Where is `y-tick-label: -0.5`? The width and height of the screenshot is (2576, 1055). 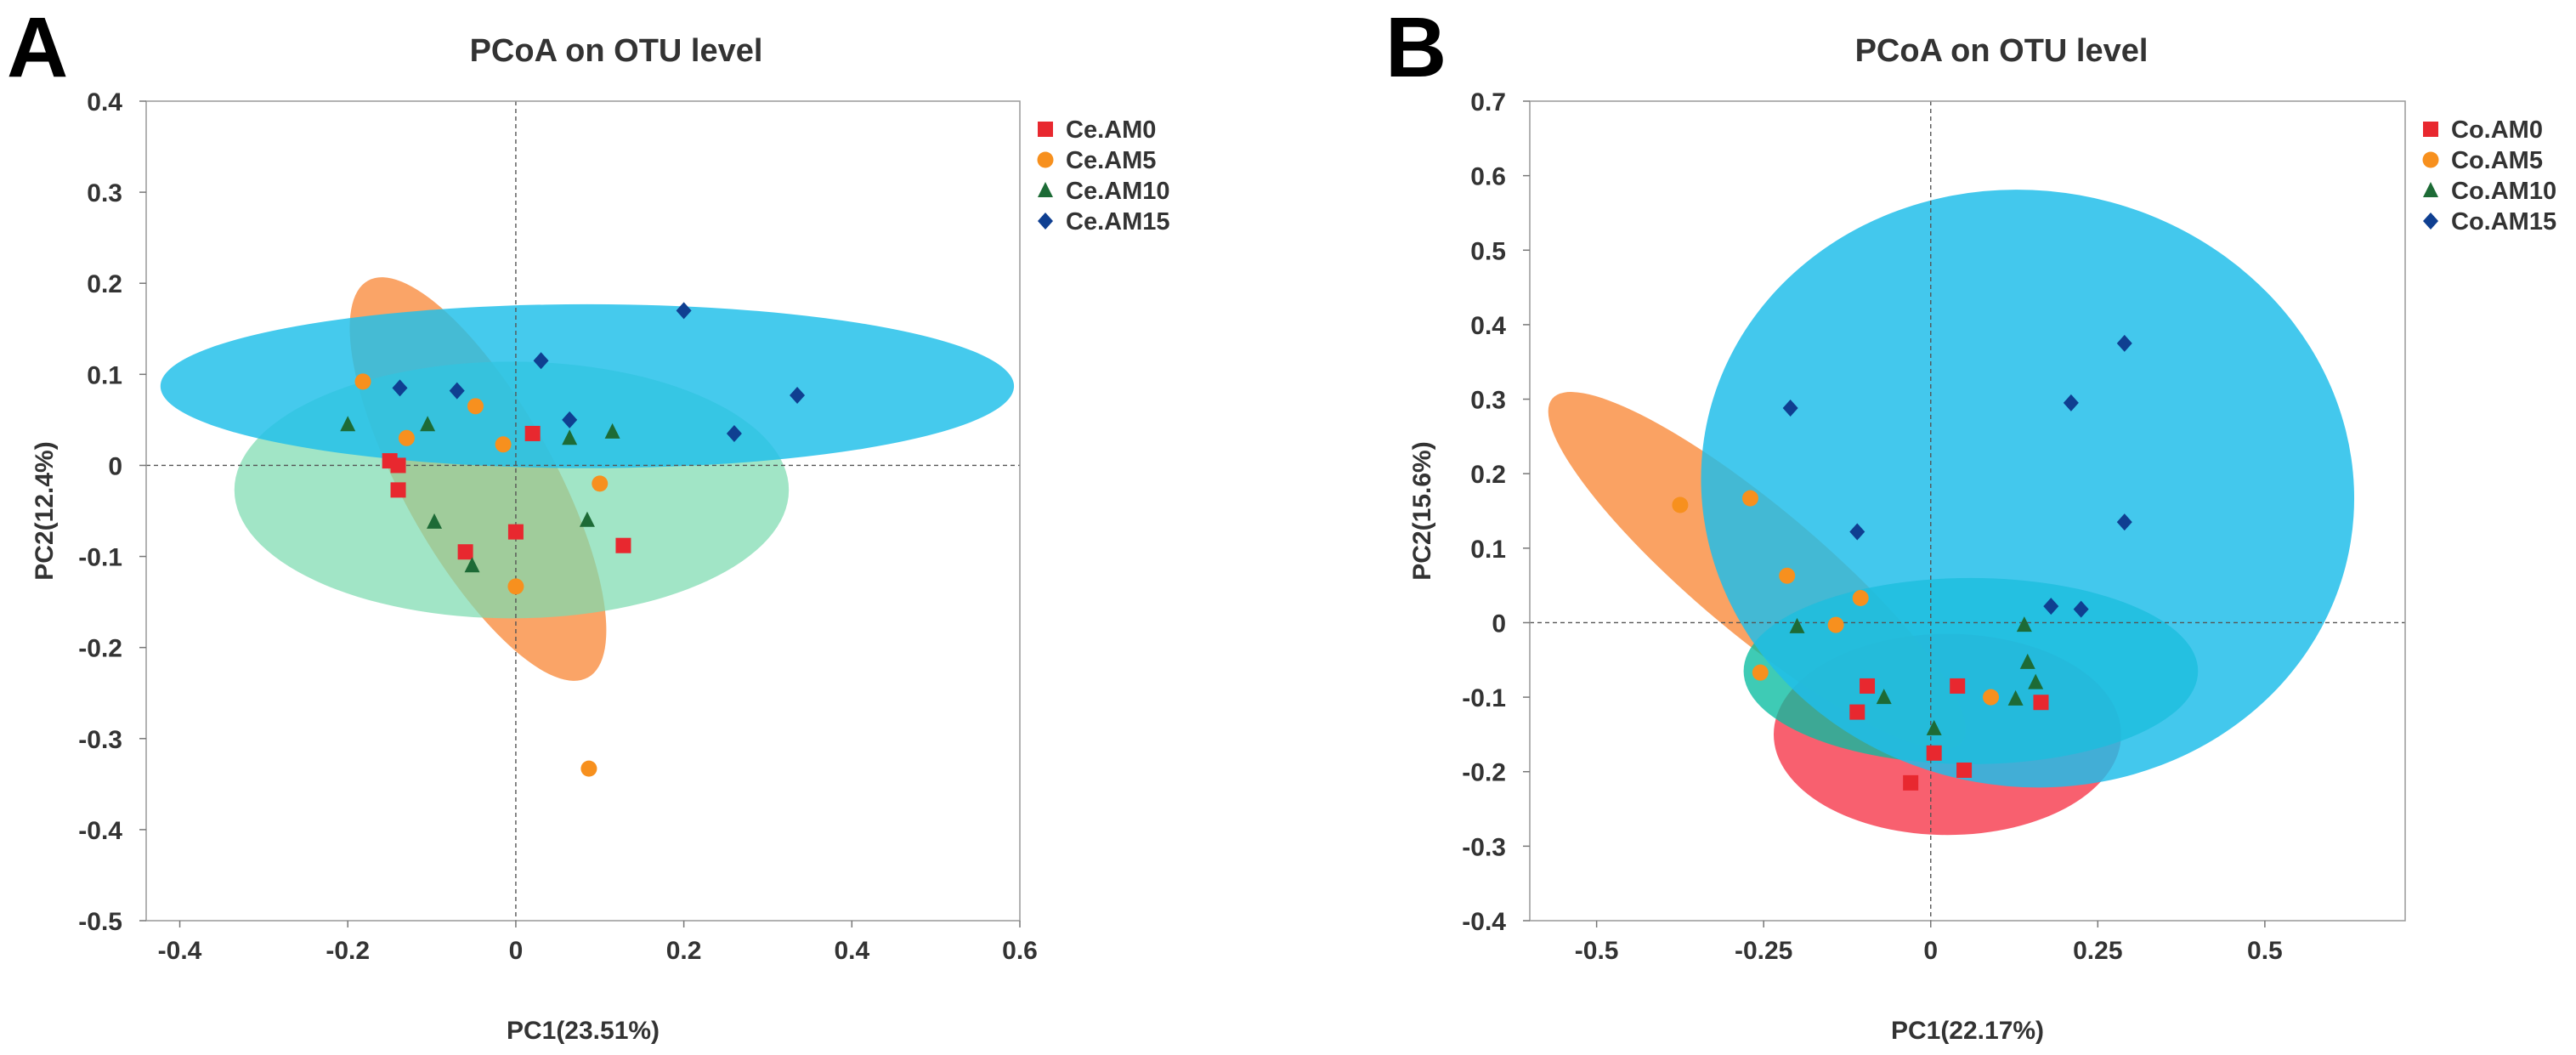
y-tick-label: -0.5 is located at coordinates (100, 922).